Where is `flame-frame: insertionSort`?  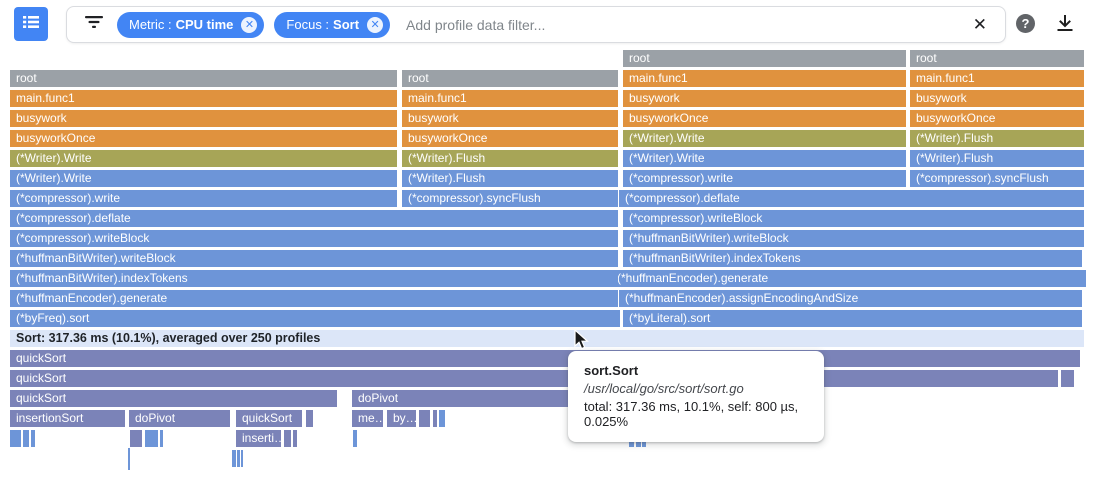
flame-frame: insertionSort is located at coordinates (67, 418).